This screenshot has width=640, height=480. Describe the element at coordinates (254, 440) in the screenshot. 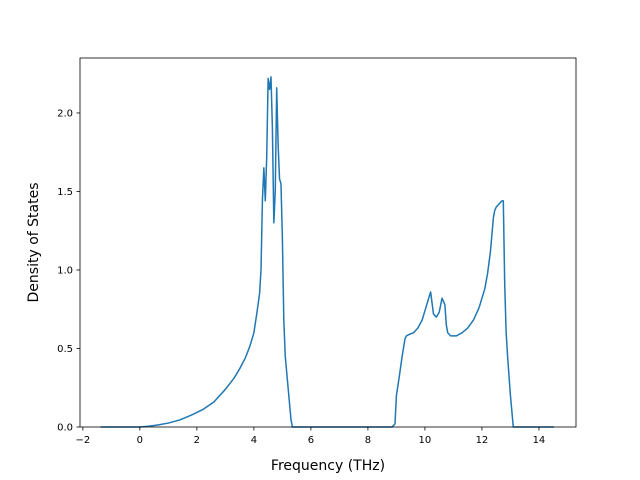

I see `x-tick-label: 4` at that location.